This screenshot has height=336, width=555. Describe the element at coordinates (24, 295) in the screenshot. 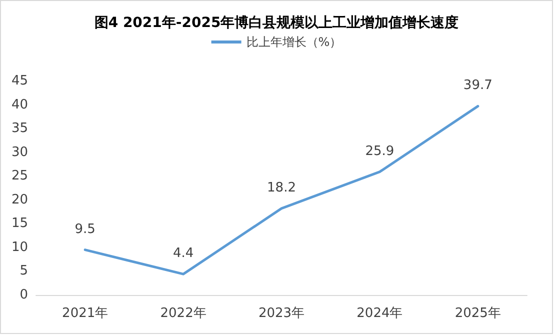

I see `y-tick-label: 0` at that location.